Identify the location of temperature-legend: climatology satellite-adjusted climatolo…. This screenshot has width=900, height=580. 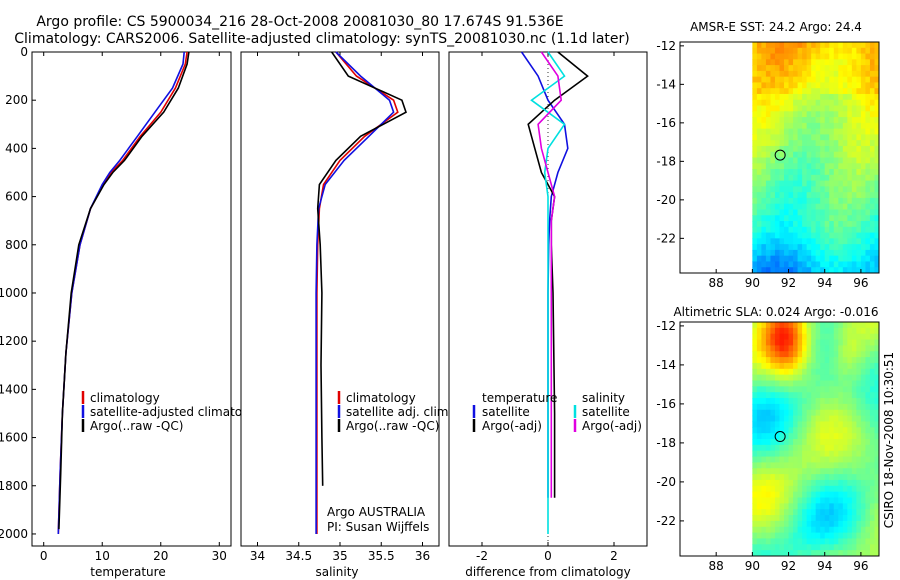
(174, 412).